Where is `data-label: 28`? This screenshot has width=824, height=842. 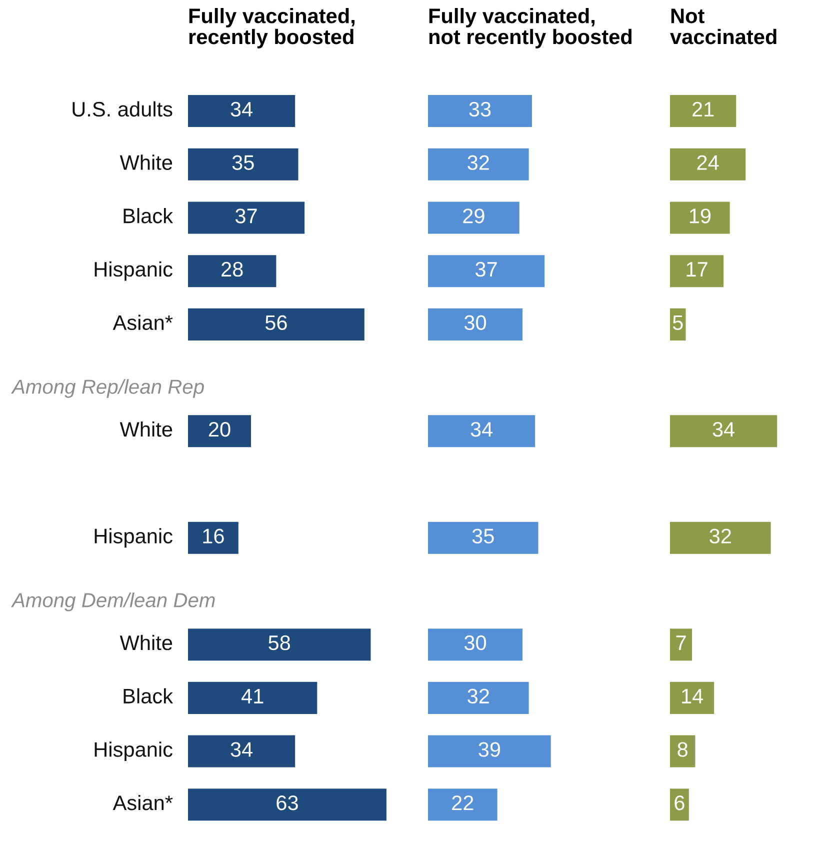
data-label: 28 is located at coordinates (232, 269).